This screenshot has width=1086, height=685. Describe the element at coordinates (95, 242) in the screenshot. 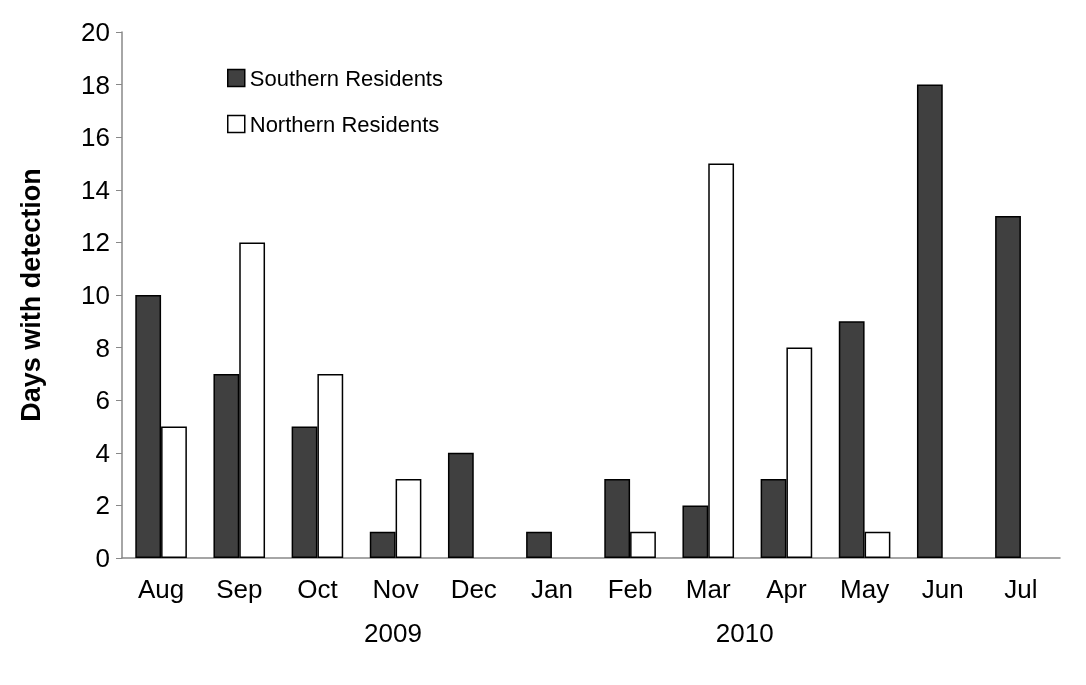

I see `y-tick-label: 12` at that location.